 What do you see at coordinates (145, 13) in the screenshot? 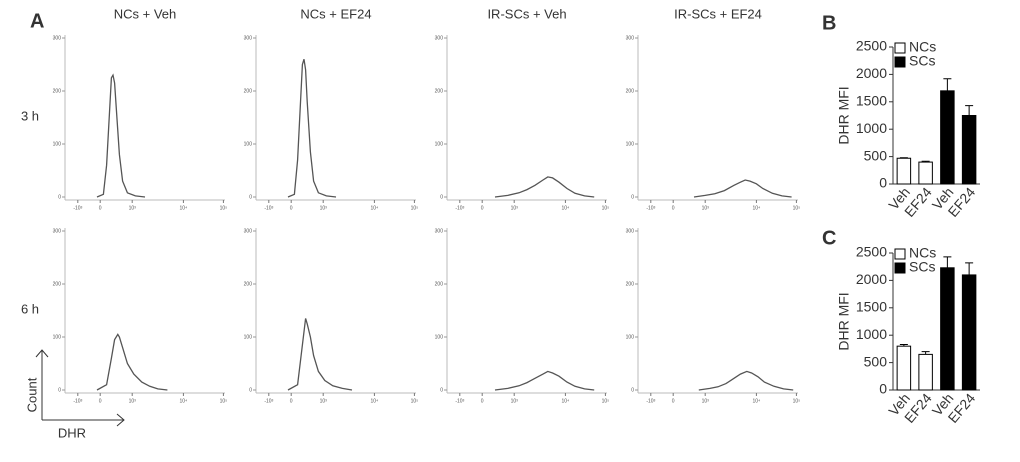
I see `column-title: NCs + Veh` at bounding box center [145, 13].